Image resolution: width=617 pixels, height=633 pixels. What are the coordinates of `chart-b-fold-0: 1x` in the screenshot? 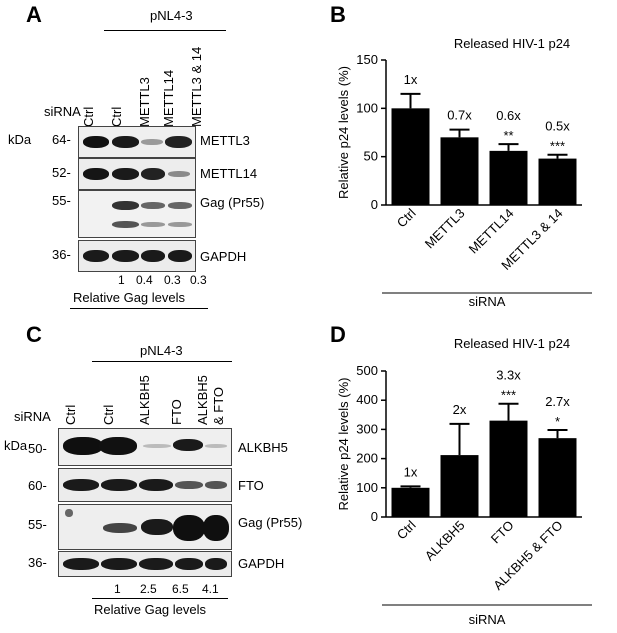 It's located at (411, 79).